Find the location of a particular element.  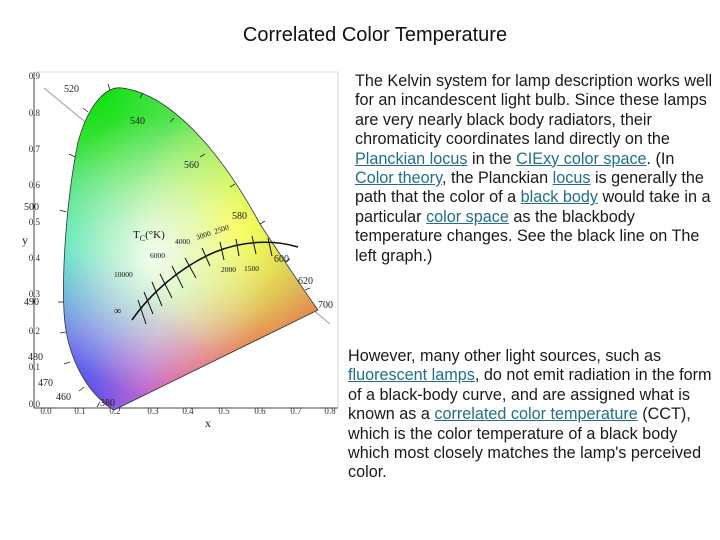

temp-label-2500: 2500 is located at coordinates (221, 229).